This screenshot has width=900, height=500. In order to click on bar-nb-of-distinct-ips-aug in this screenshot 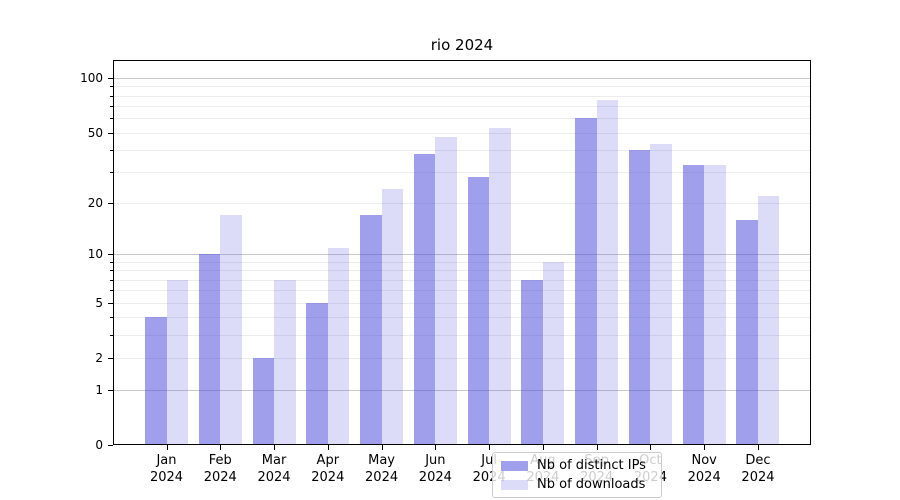, I will do `click(532, 362)`.